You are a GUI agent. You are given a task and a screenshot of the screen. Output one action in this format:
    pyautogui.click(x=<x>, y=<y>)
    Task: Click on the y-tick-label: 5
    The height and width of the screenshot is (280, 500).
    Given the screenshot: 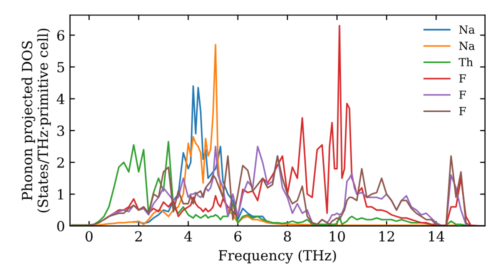 What is the action you would take?
    pyautogui.click(x=60, y=67)
    